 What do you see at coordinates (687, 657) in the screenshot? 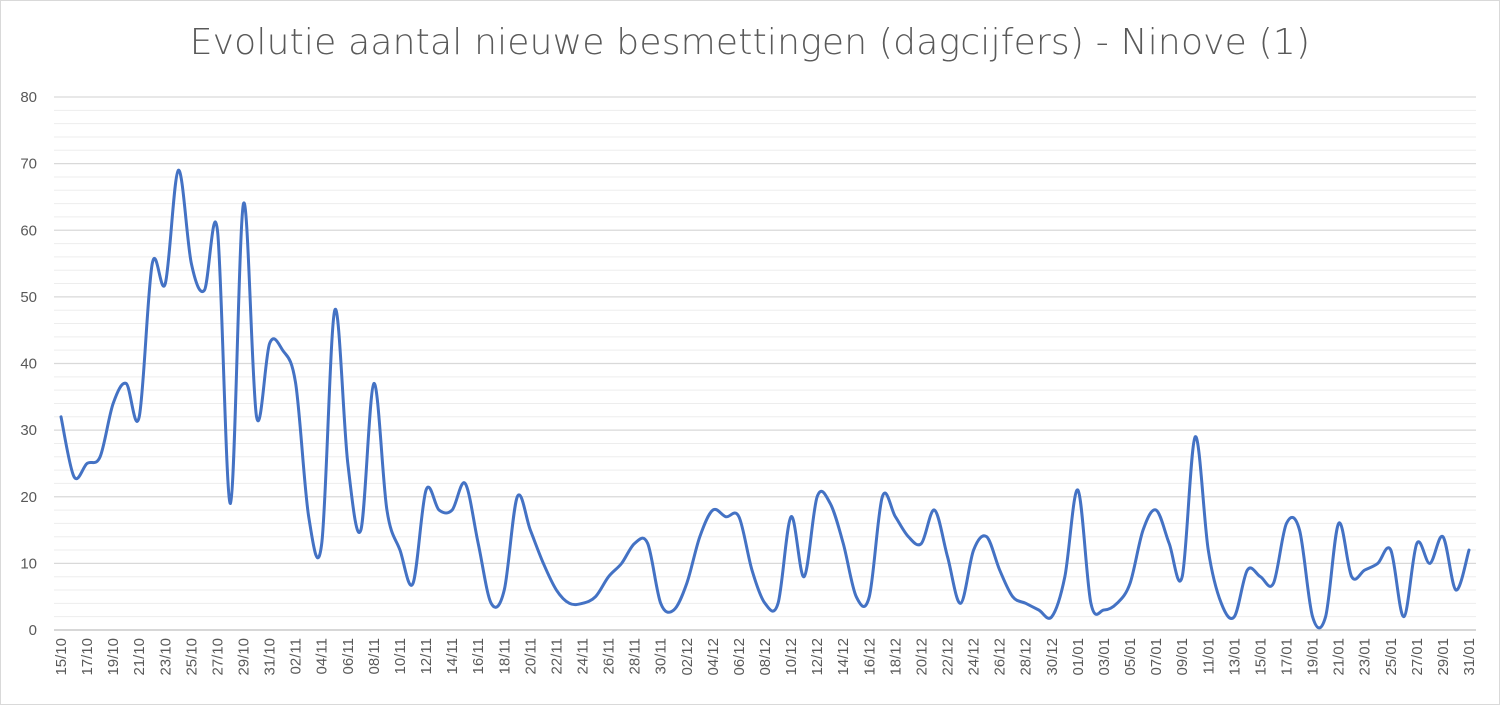
I see `x-tick-label: 02/12` at bounding box center [687, 657].